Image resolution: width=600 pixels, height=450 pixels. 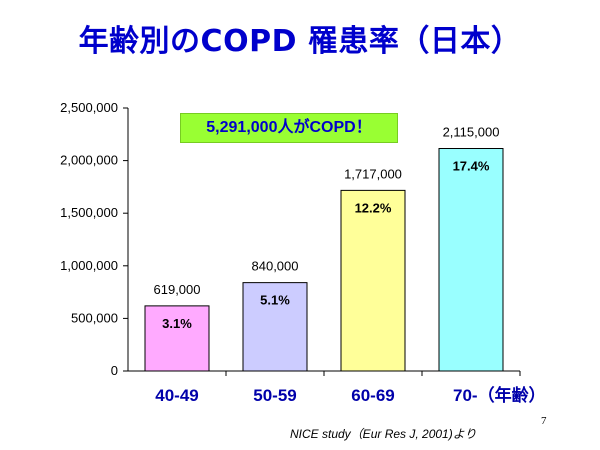 I want to click on bar-value-label: 1,717,000, so click(x=373, y=173).